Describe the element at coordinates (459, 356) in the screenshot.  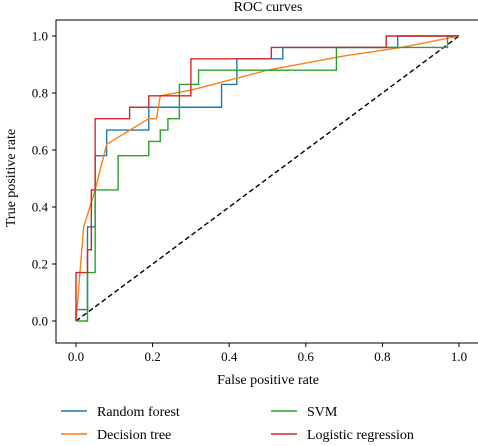
I see `x-tick-label: 1.0` at that location.